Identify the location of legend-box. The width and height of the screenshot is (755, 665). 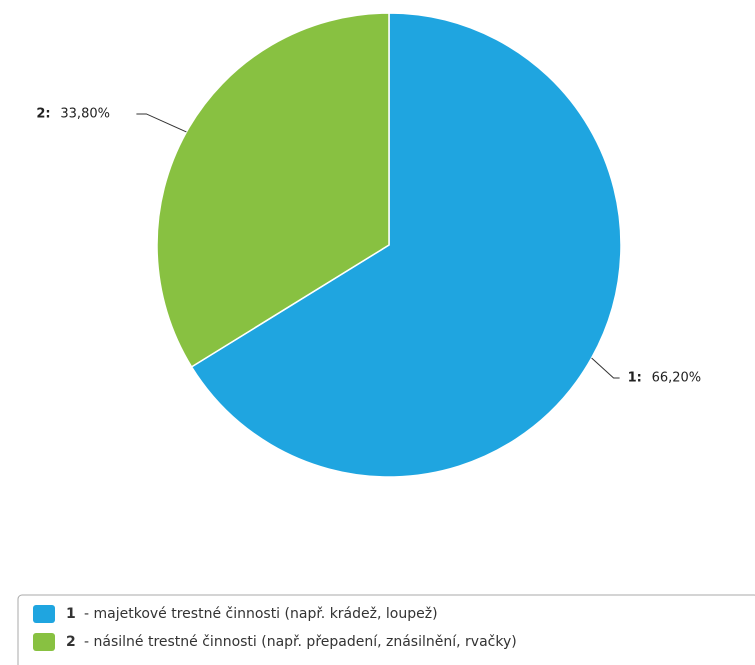
(386, 629).